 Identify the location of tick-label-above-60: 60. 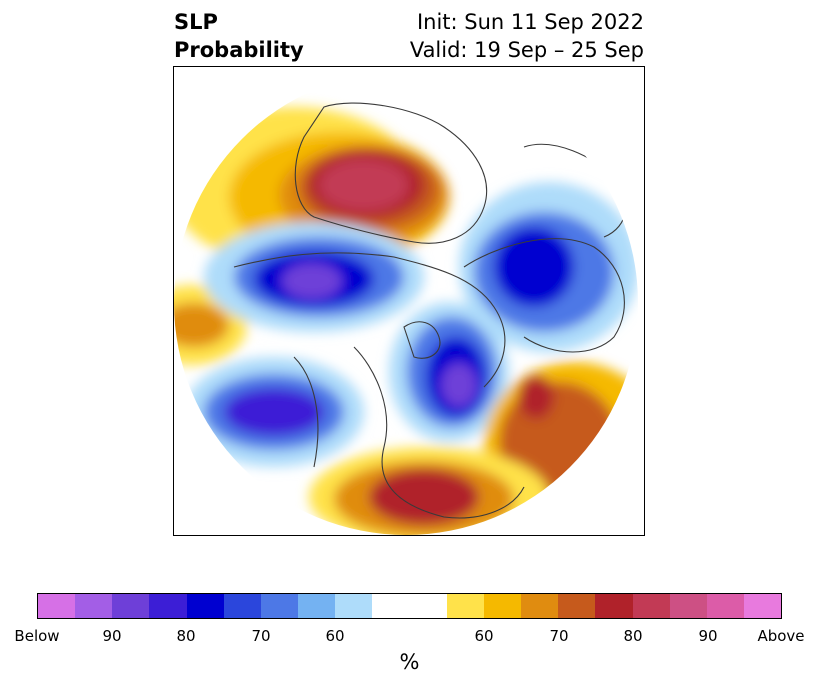
(484, 636).